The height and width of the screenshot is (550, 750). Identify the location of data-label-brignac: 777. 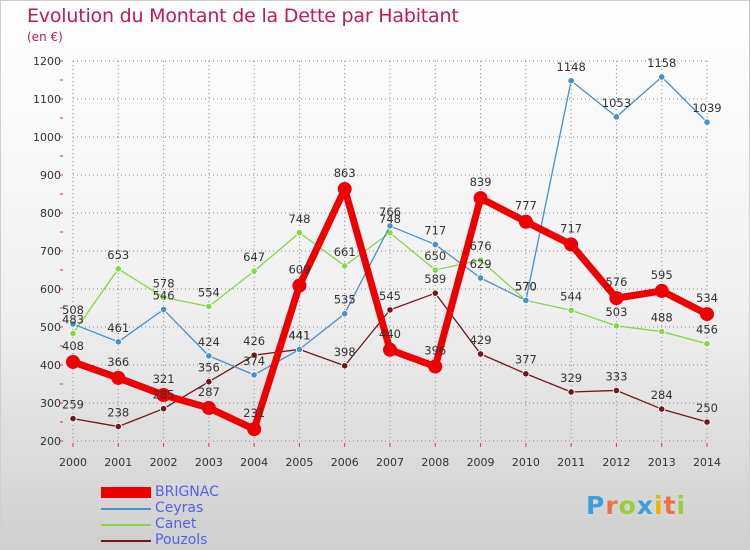
(526, 206).